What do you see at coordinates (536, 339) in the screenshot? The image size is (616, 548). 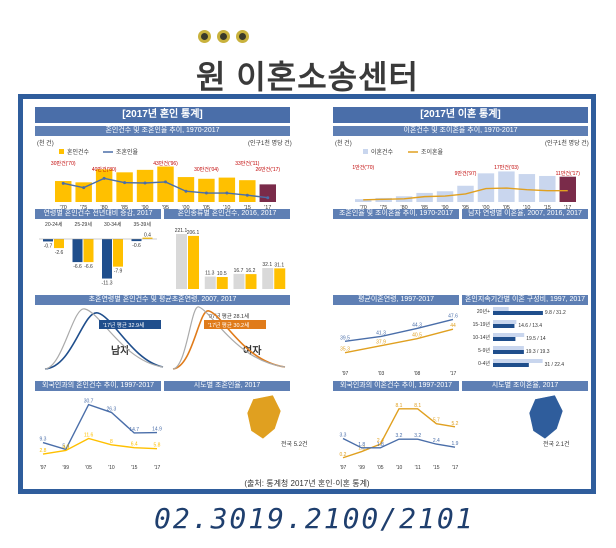 I see `data-label: 19.5 / 14` at bounding box center [536, 339].